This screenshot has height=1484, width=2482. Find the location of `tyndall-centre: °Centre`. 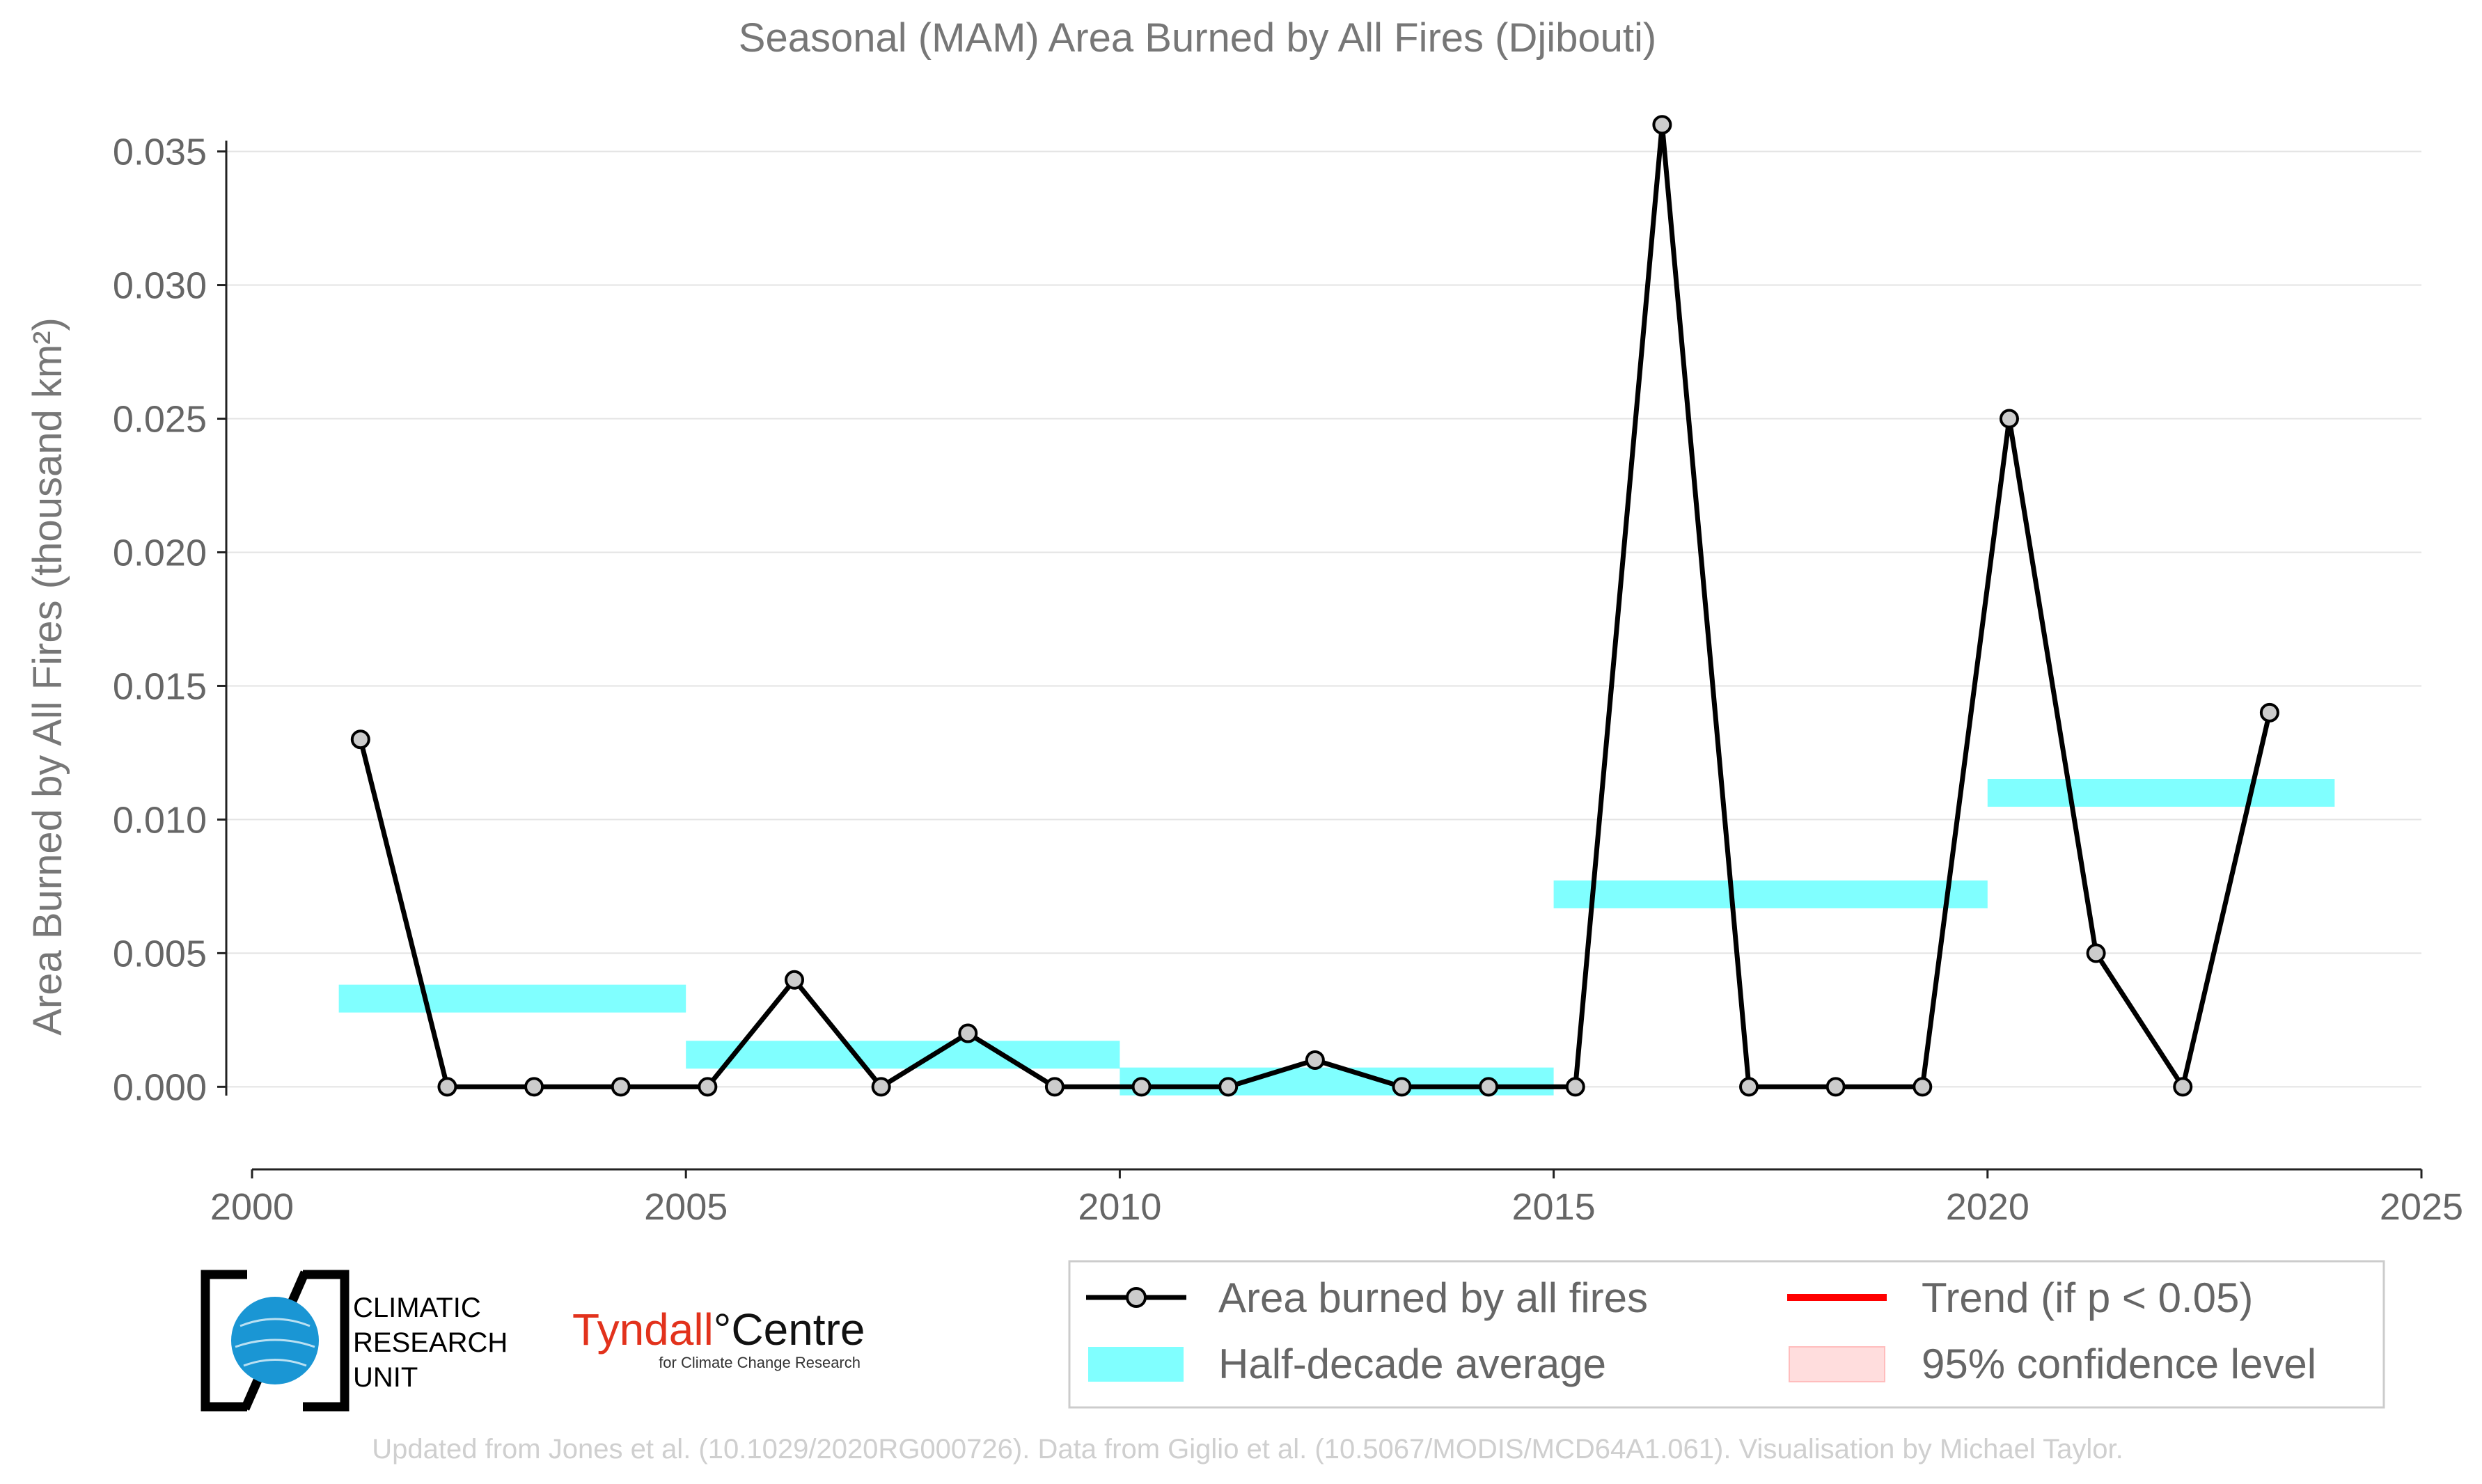

tyndall-centre: °Centre is located at coordinates (789, 1329).